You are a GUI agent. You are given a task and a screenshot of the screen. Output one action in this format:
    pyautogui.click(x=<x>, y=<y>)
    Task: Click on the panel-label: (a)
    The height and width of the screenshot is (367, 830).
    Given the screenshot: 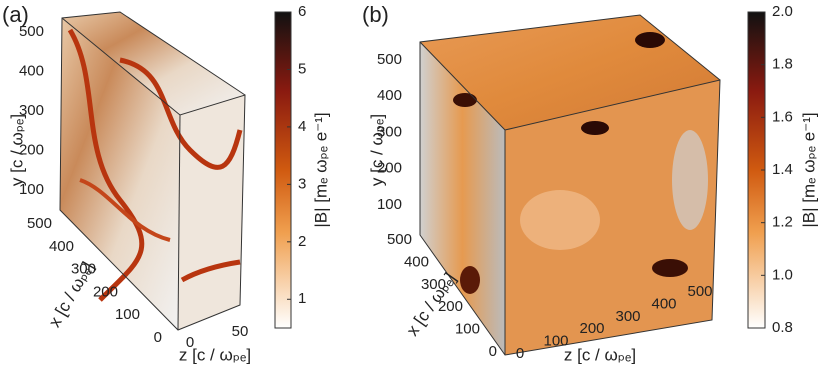 What is the action you would take?
    pyautogui.click(x=15, y=14)
    